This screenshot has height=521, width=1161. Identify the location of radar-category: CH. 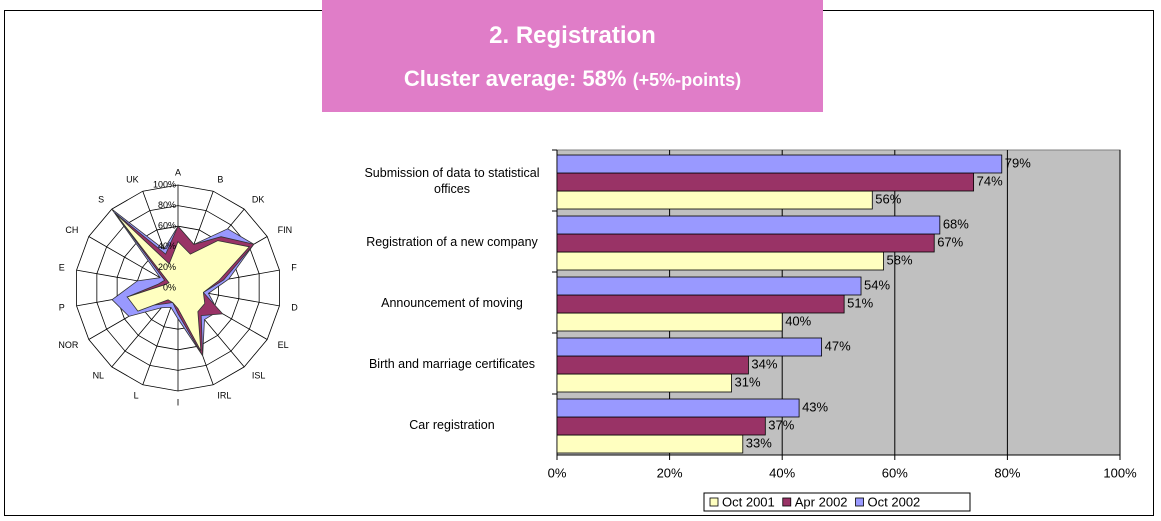
(71, 230).